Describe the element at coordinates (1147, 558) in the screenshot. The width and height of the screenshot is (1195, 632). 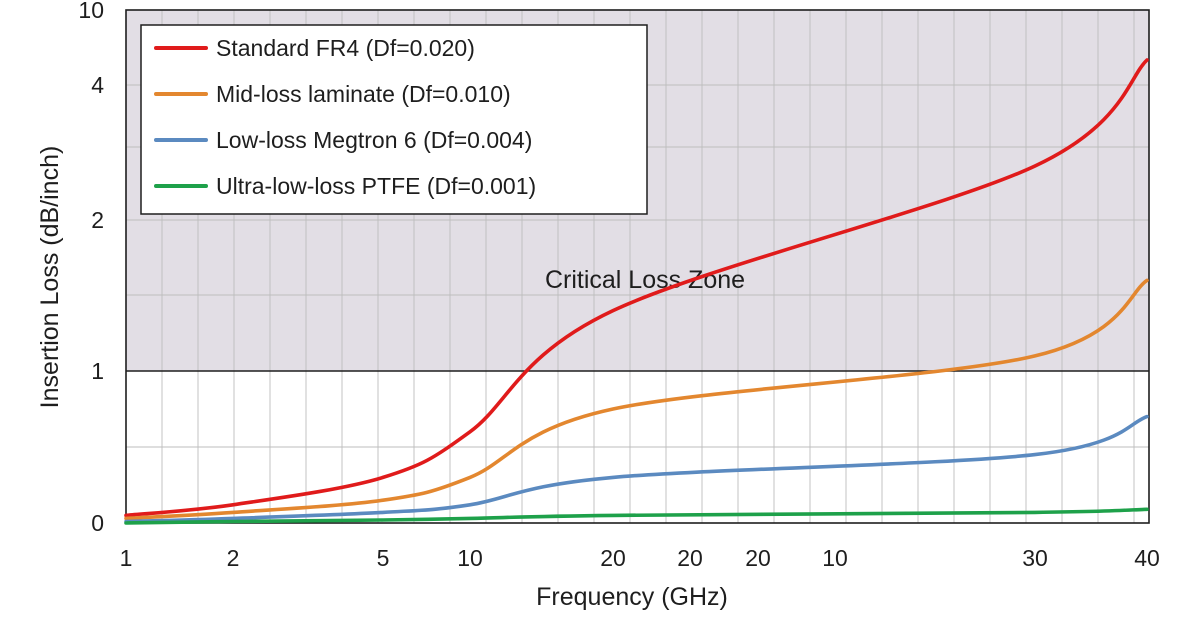
I see `x-tick-label: 40` at that location.